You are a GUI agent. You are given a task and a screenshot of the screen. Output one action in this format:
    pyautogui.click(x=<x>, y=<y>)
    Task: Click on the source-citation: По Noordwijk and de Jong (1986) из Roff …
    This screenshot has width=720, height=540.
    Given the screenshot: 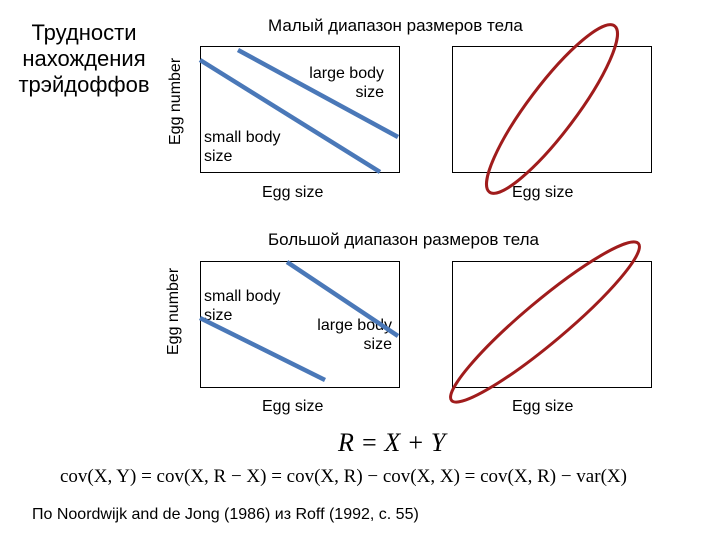 What is the action you would take?
    pyautogui.click(x=225, y=514)
    